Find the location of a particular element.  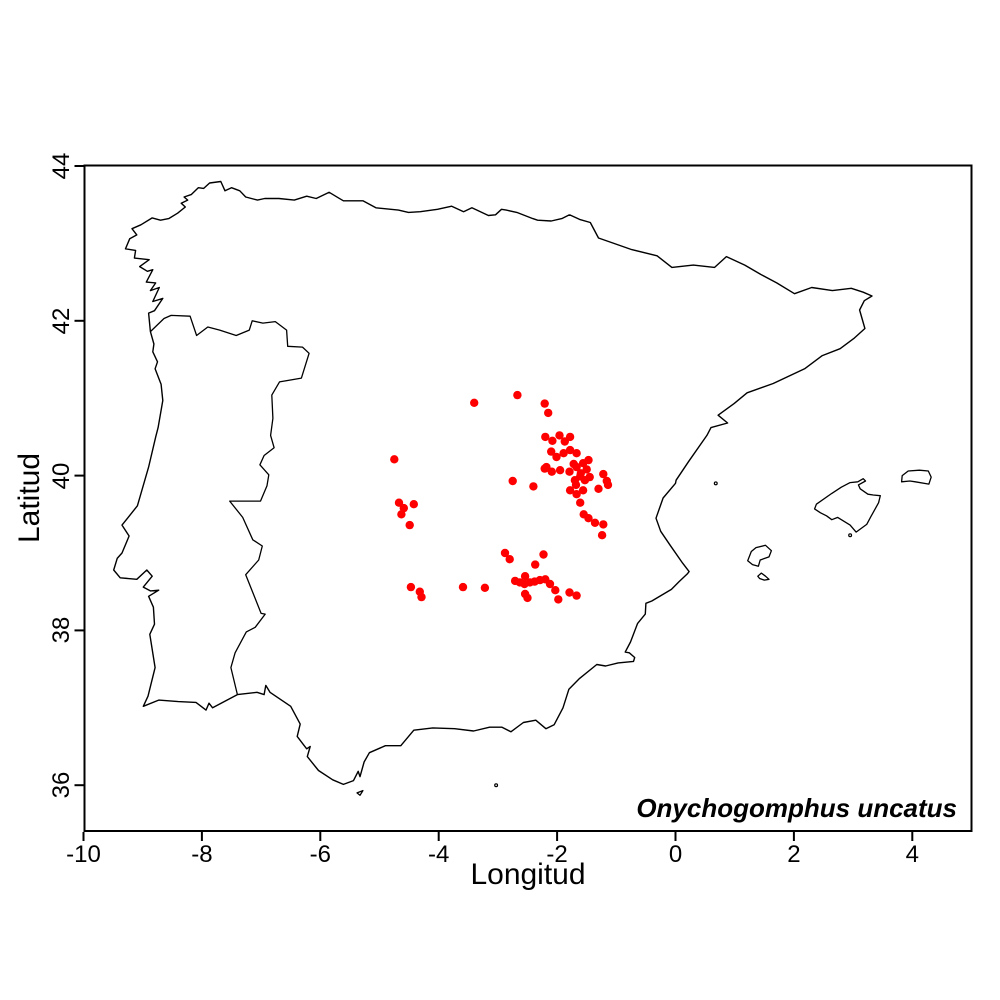

y-tick-label: 42 is located at coordinates (61, 321).